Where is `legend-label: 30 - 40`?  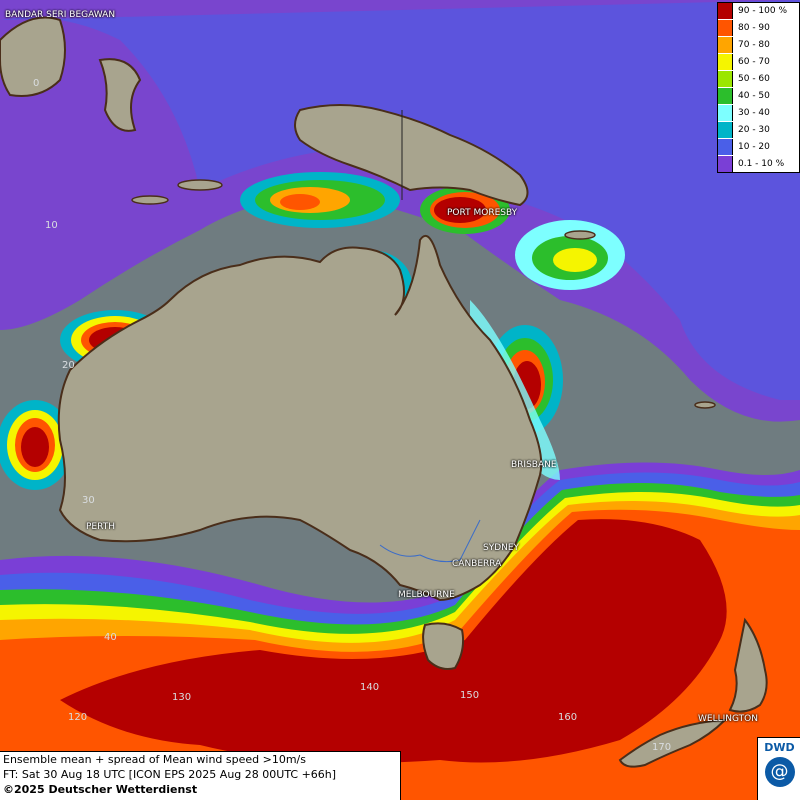 legend-label: 30 - 40 is located at coordinates (754, 113).